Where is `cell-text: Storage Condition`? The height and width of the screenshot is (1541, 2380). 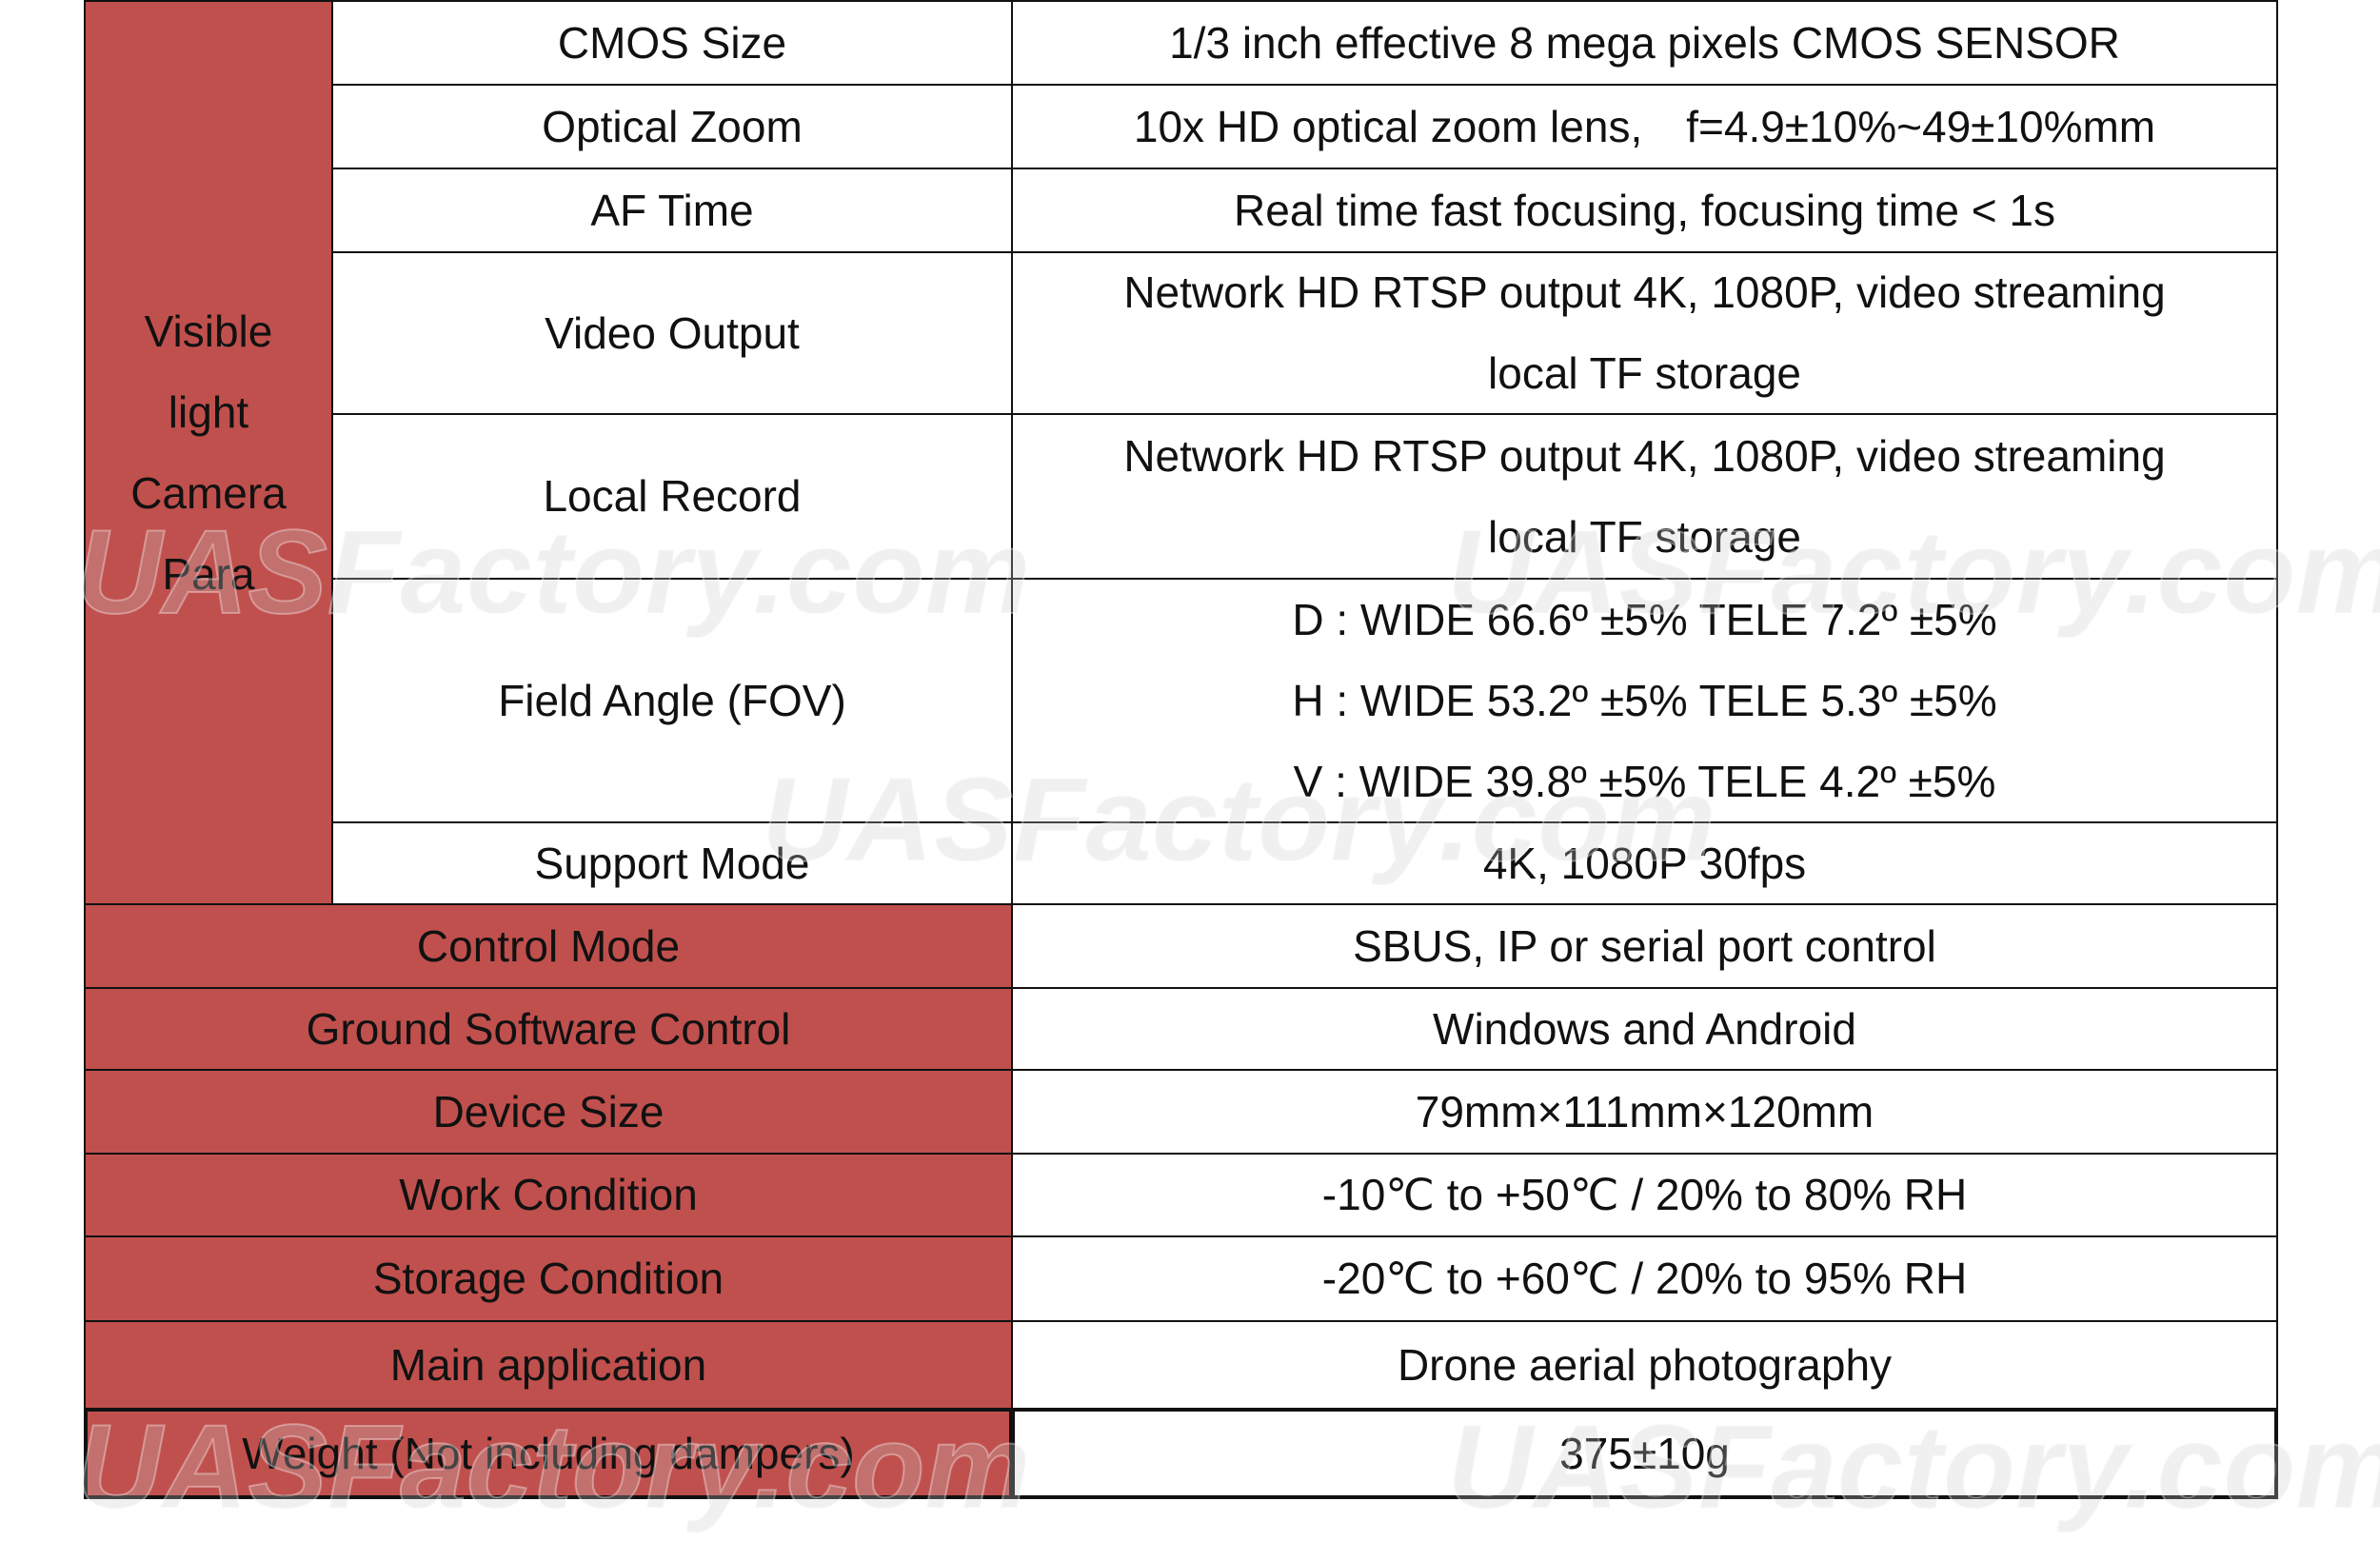 cell-text: Storage Condition is located at coordinates (548, 1278).